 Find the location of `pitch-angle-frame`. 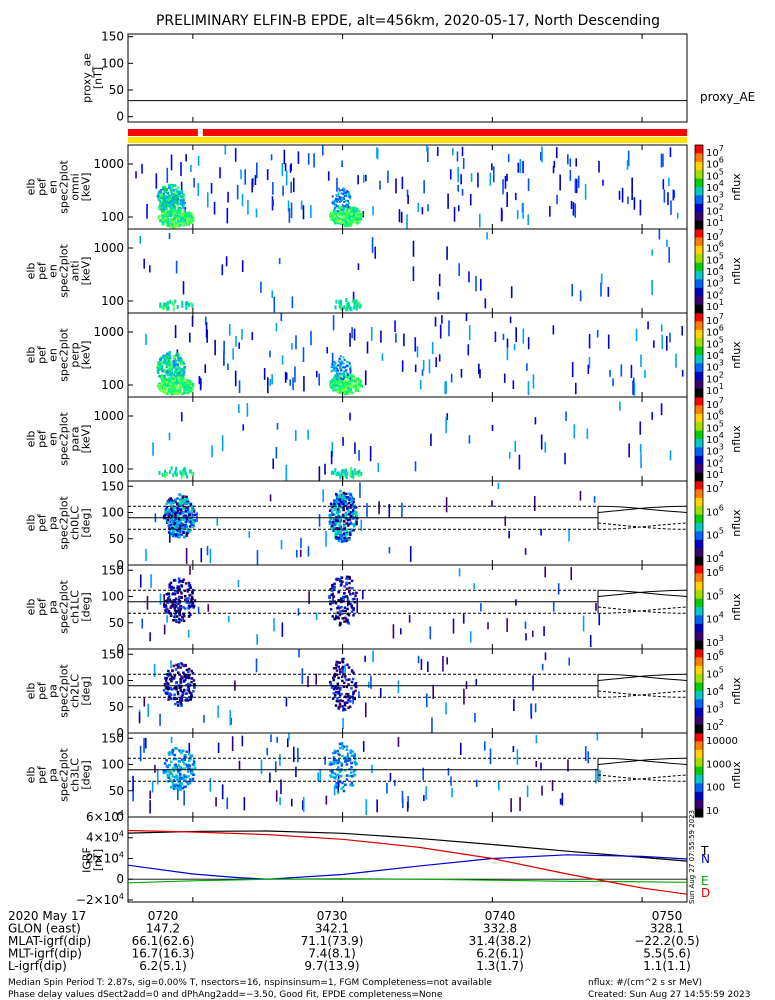

pitch-angle-frame is located at coordinates (407, 607).